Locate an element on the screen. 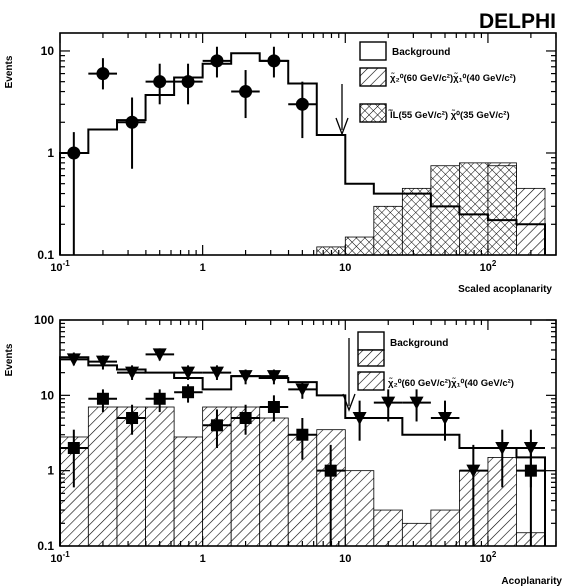 Image resolution: width=566 pixels, height=588 pixels. experiment-label: DELPHI is located at coordinates (517, 21).